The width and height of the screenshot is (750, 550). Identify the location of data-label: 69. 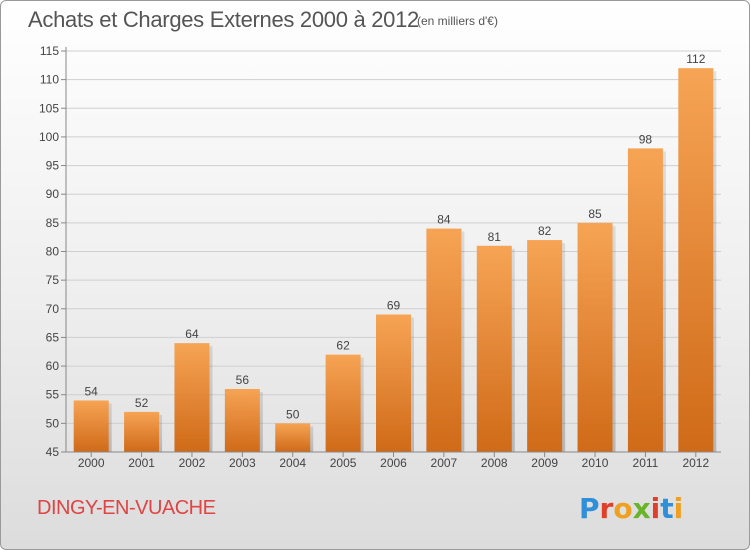
(394, 306).